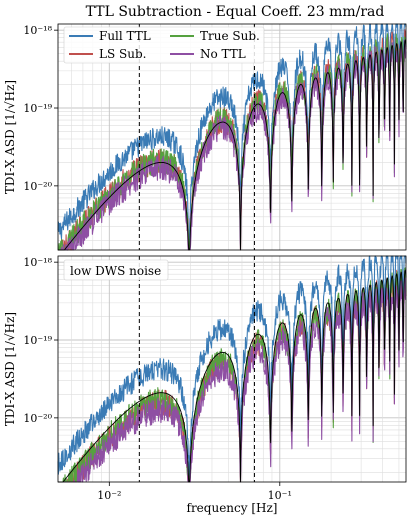 The width and height of the screenshot is (410, 520). I want to click on legend-label-true-sub: True Sub., so click(230, 36).